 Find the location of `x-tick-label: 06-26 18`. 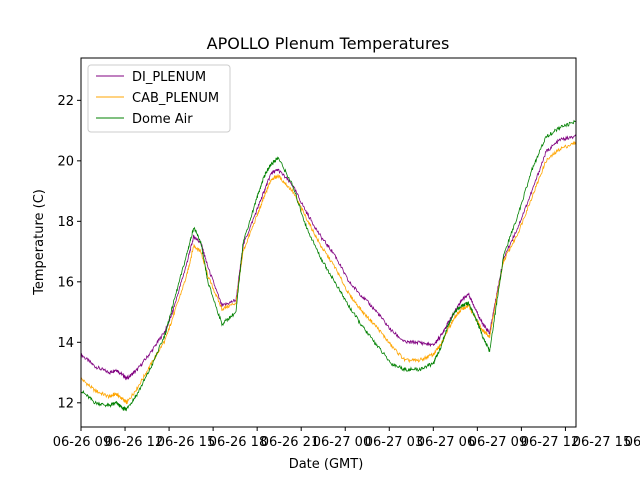

x-tick-label: 06-26 18 is located at coordinates (238, 442).